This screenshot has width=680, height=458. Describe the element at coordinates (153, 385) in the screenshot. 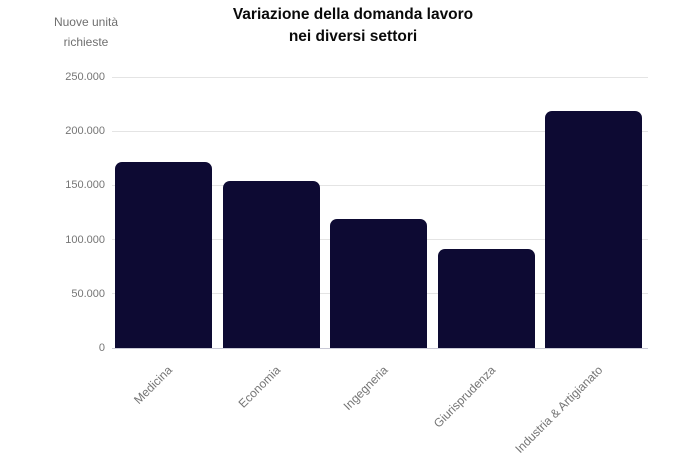

I see `x-axis-label: Medicina` at that location.